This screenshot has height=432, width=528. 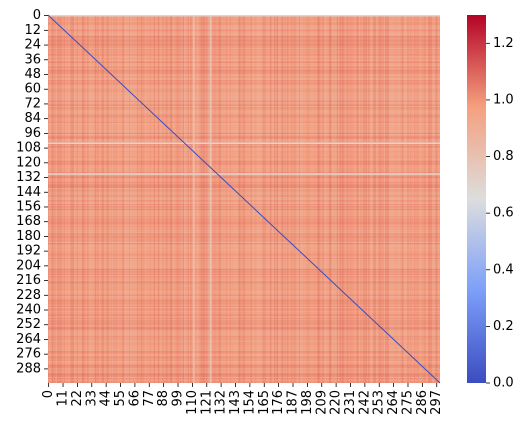 What do you see at coordinates (476, 199) in the screenshot?
I see `colorbar` at bounding box center [476, 199].